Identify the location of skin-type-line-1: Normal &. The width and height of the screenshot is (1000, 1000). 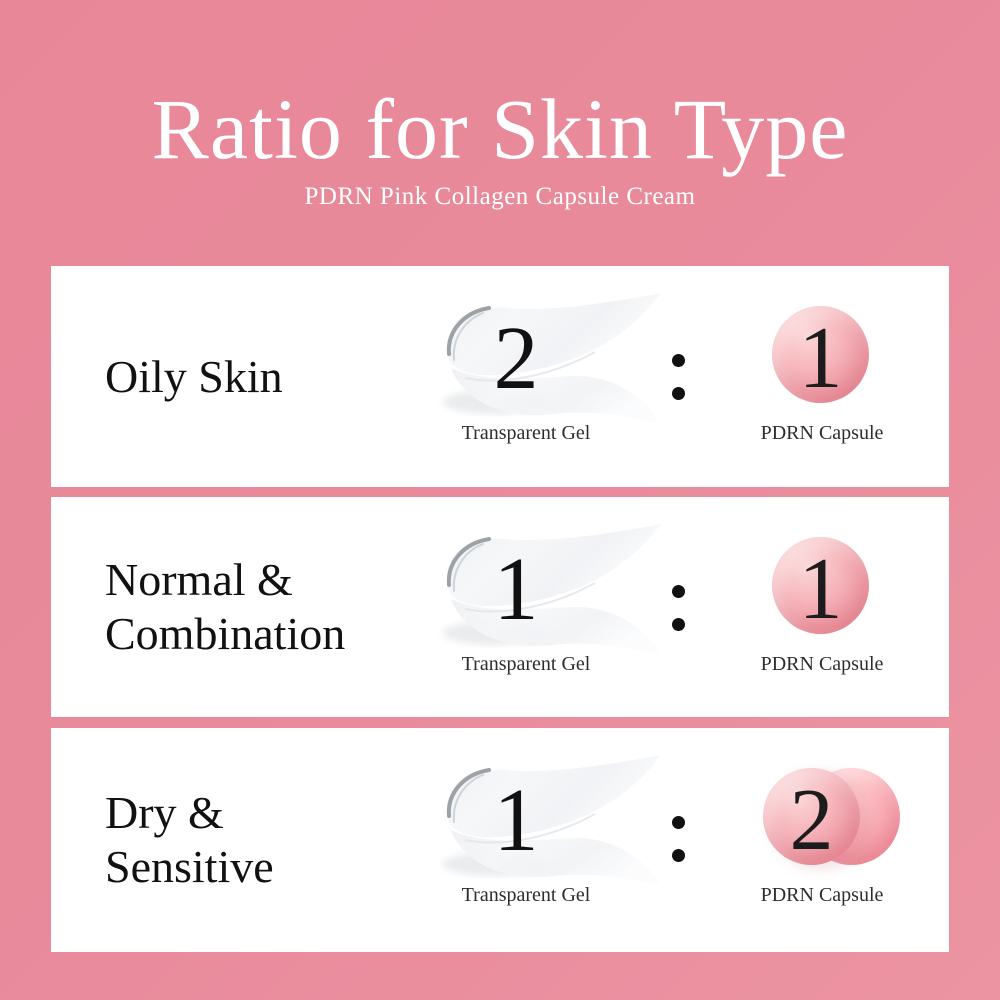
(199, 580).